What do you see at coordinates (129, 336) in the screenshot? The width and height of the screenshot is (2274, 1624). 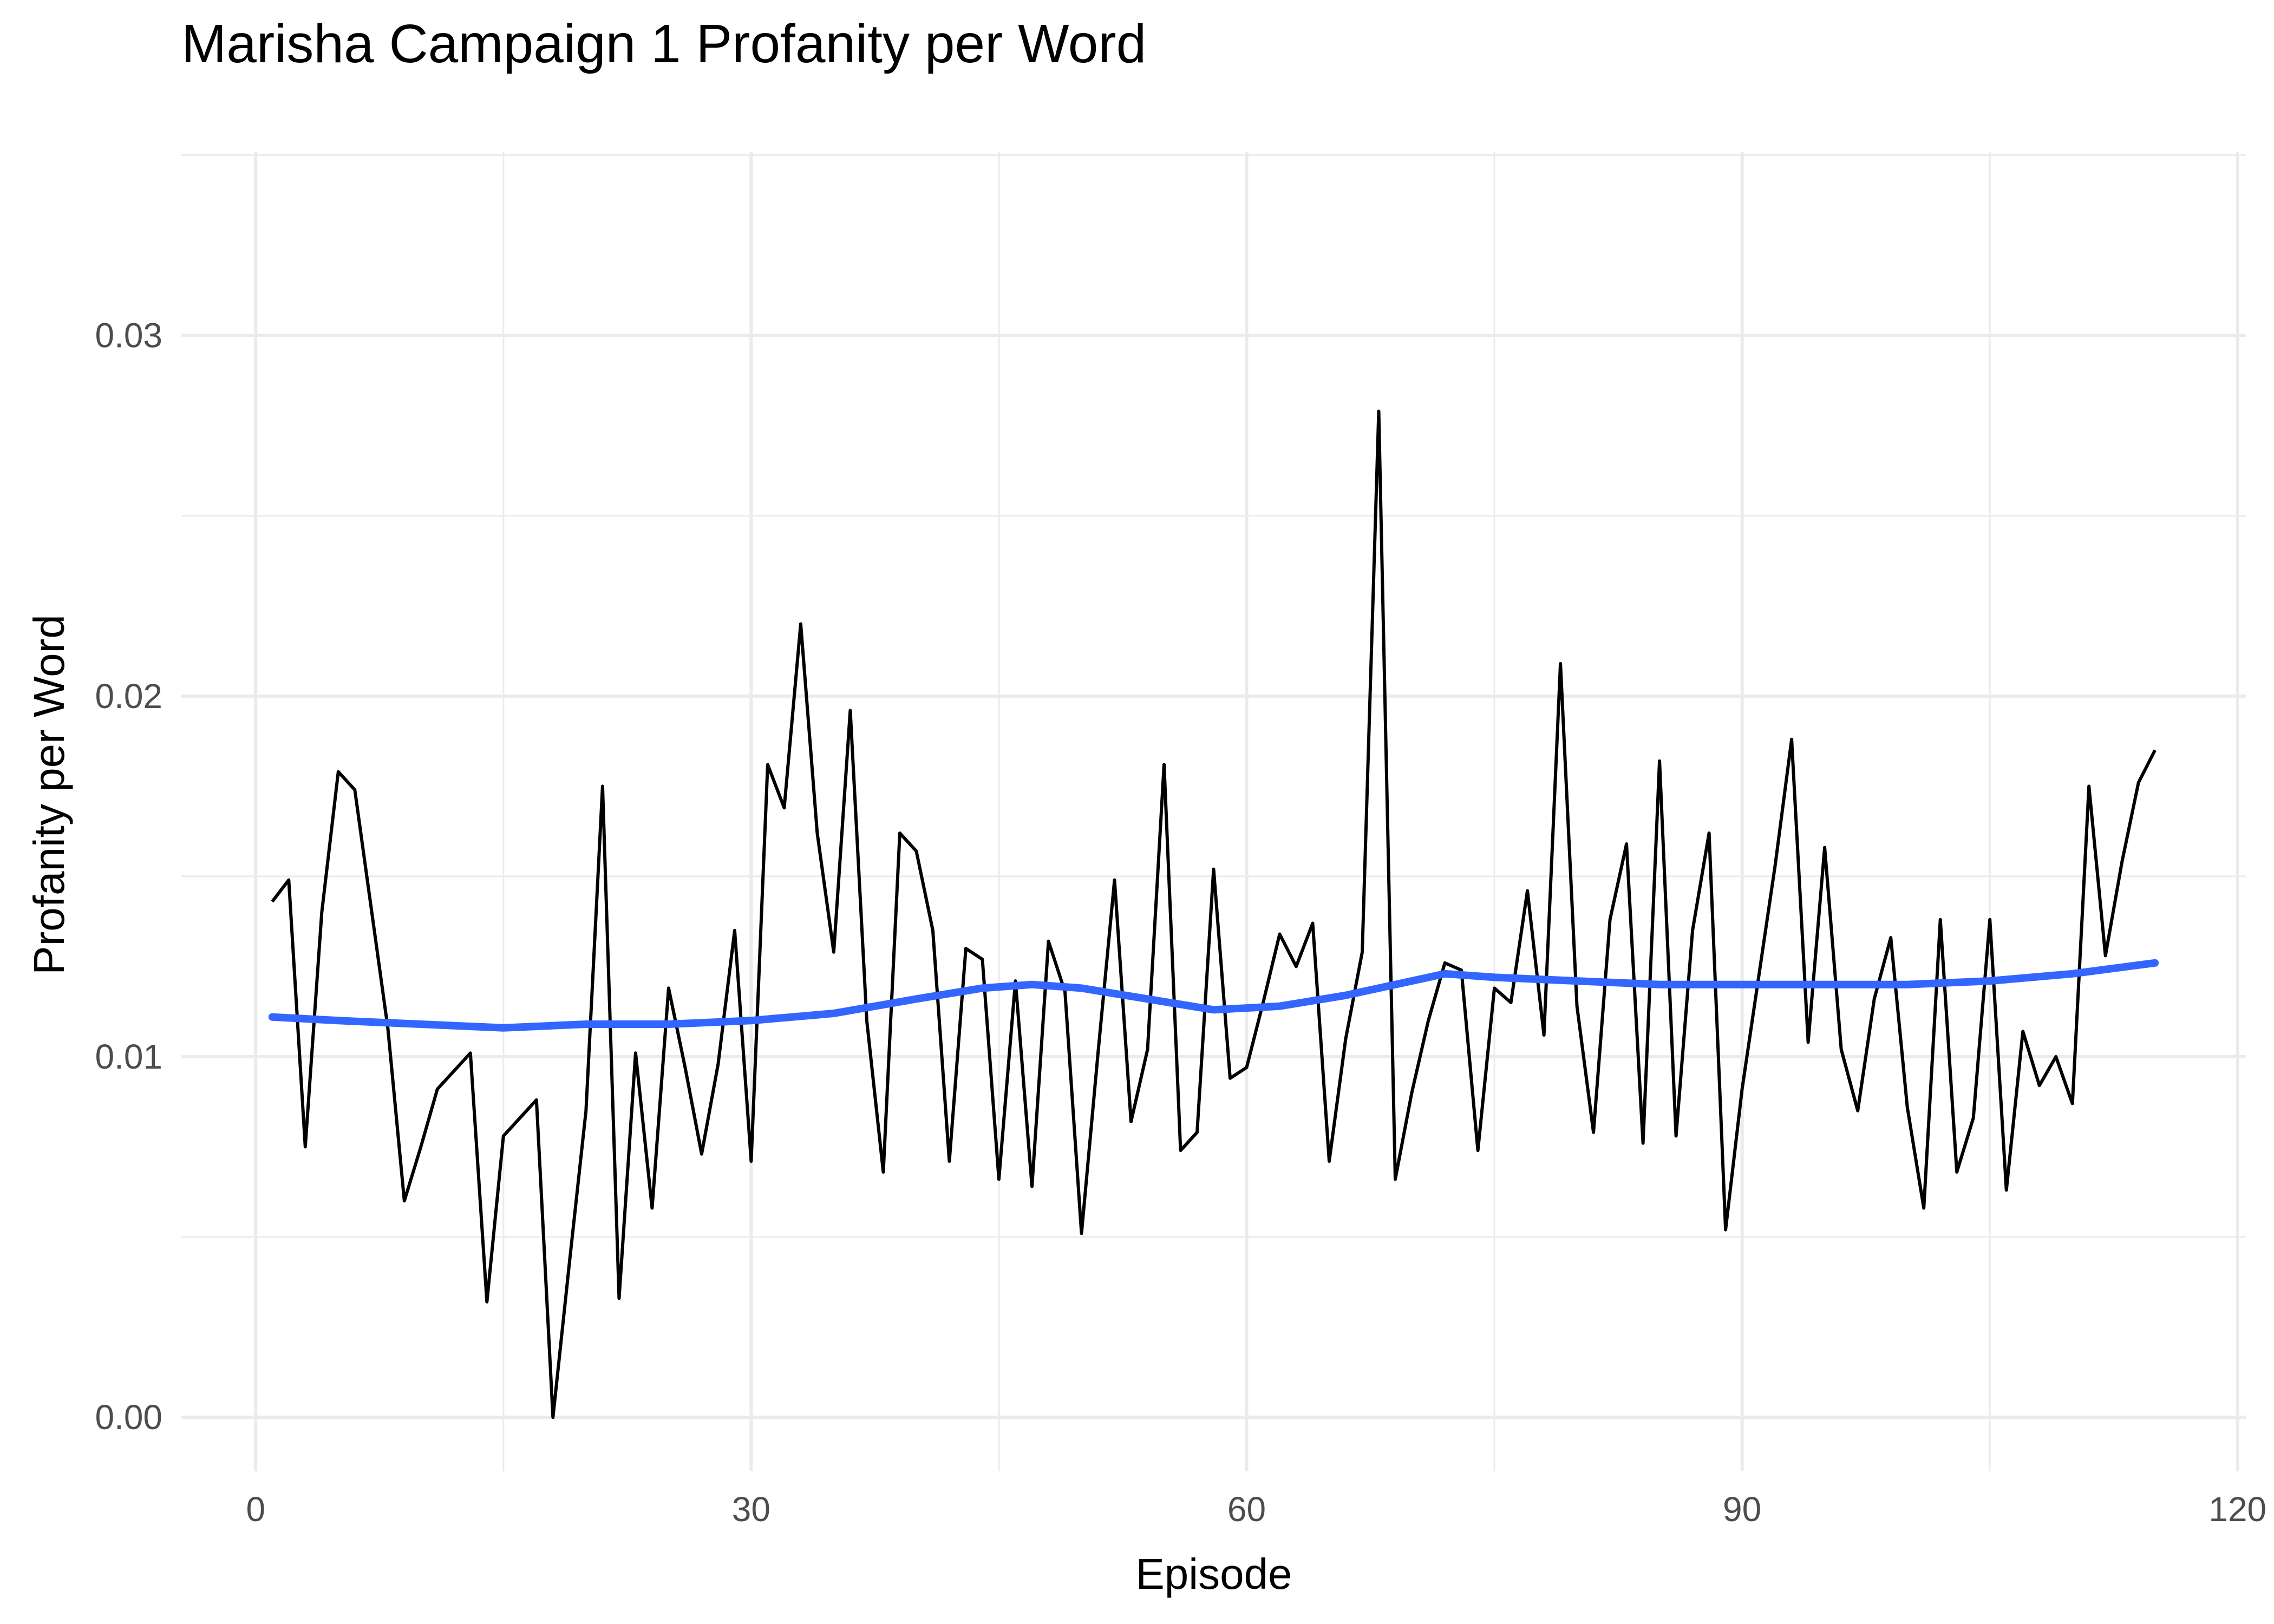 I see `y-tick-label: 0.03` at bounding box center [129, 336].